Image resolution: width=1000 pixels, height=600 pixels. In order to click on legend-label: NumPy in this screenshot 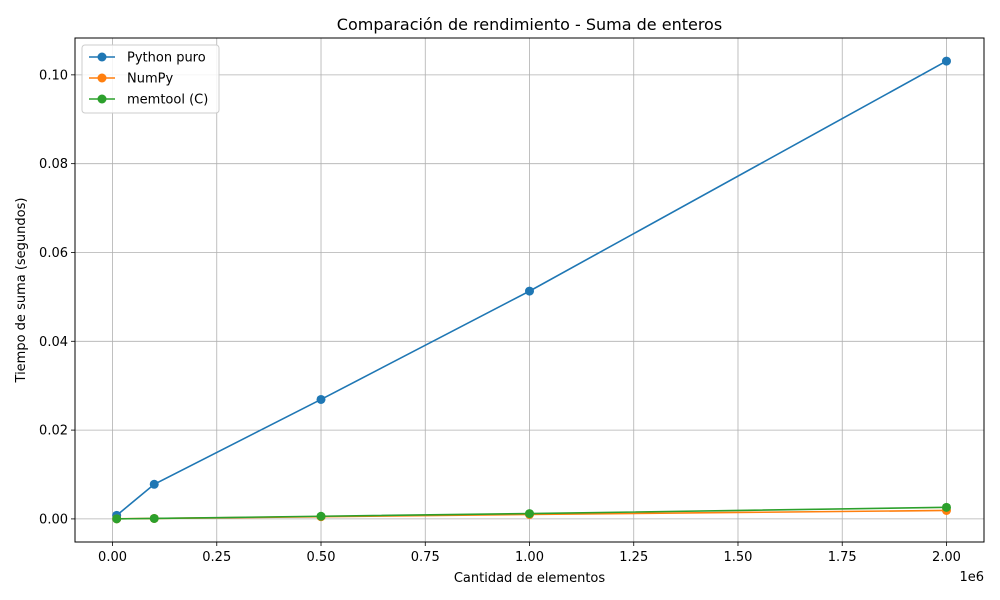, I will do `click(150, 79)`.